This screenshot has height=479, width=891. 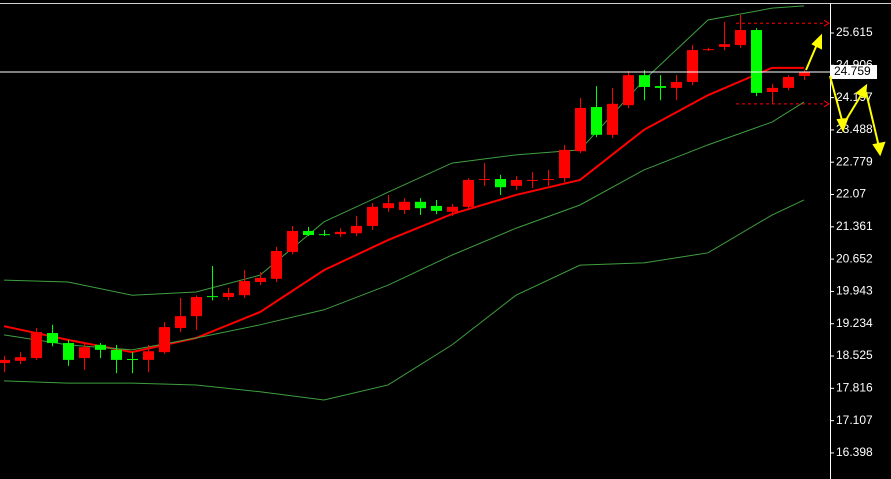 What do you see at coordinates (854, 32) in the screenshot?
I see `y-tick-label: 25.615` at bounding box center [854, 32].